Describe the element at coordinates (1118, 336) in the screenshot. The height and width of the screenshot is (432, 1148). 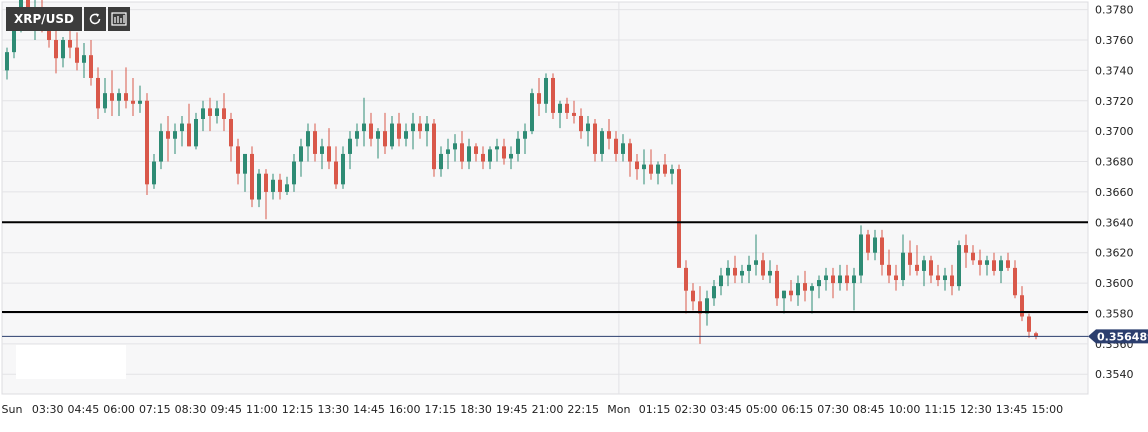
I see `current-price-tag` at that location.